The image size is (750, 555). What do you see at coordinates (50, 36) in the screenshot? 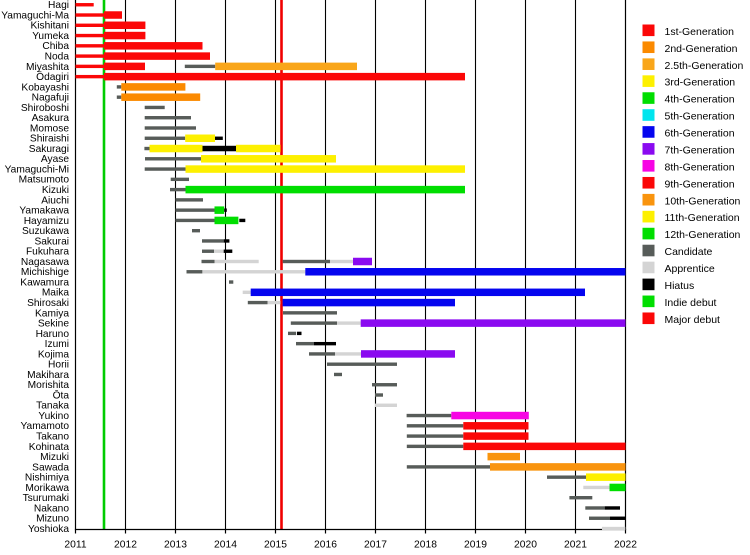
I see `svg-text: Yumeka` at bounding box center [50, 36].